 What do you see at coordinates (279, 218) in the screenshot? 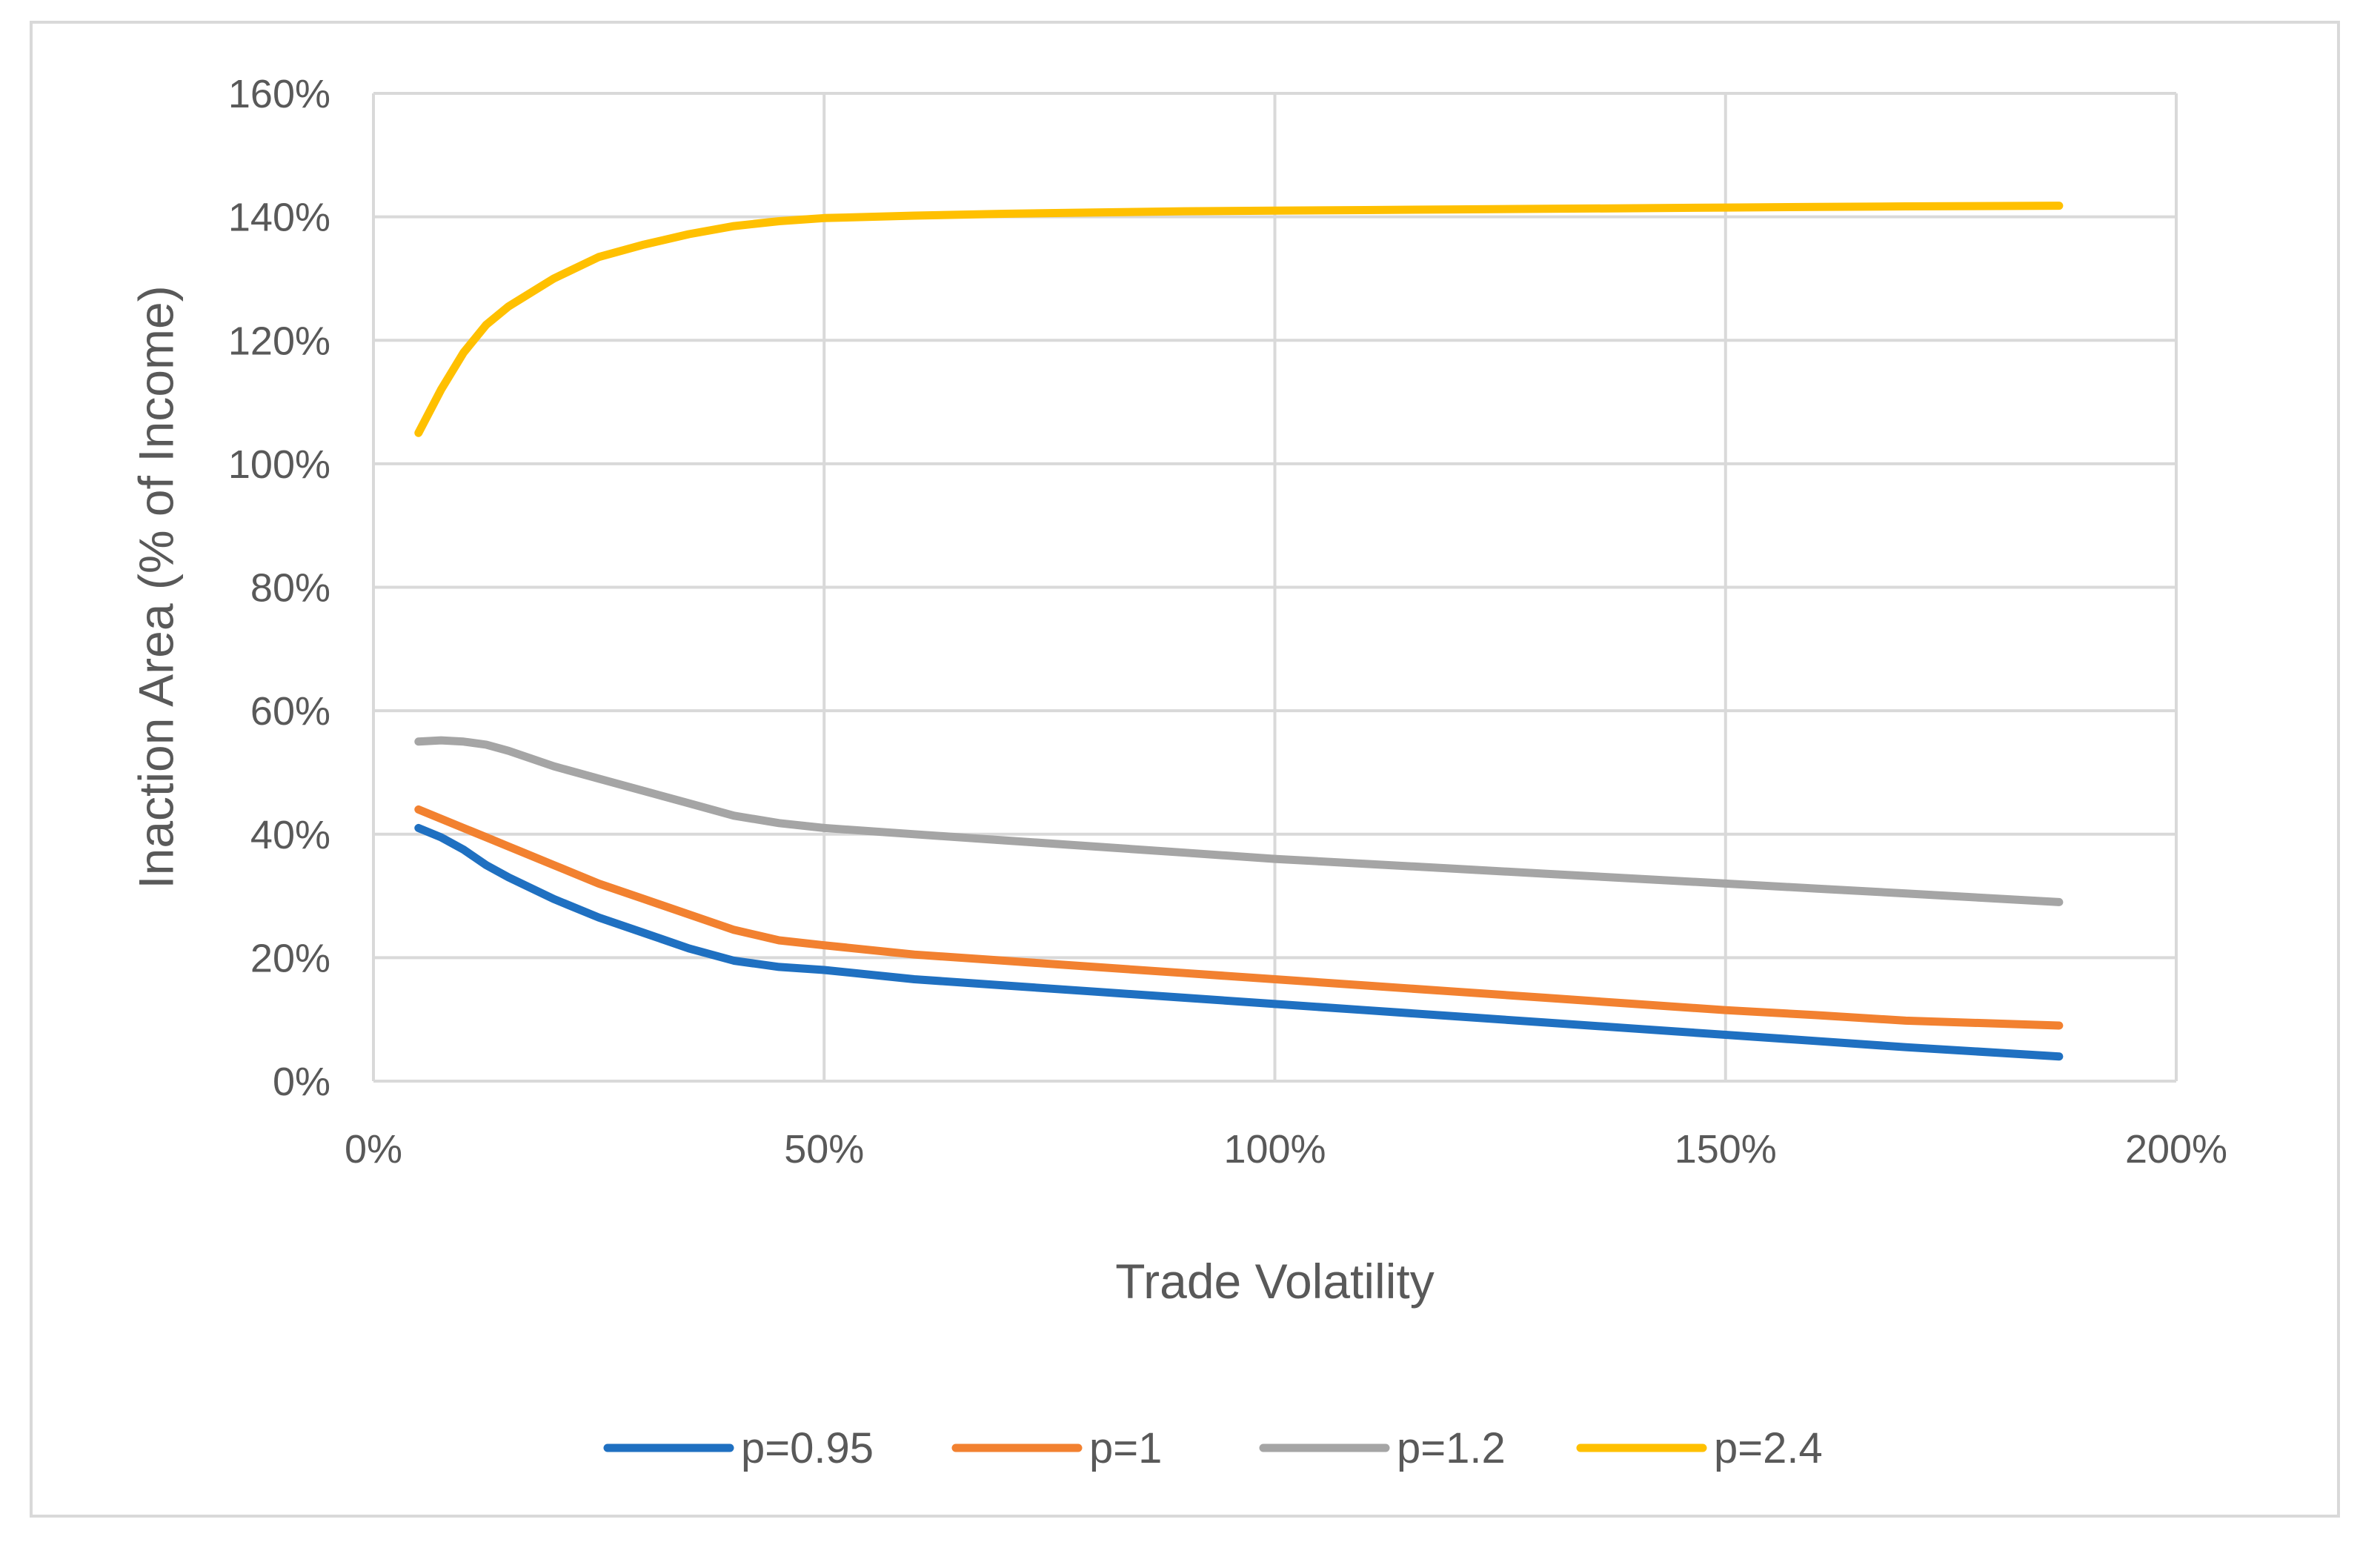
I see `y-tick-label: 140%` at bounding box center [279, 218].